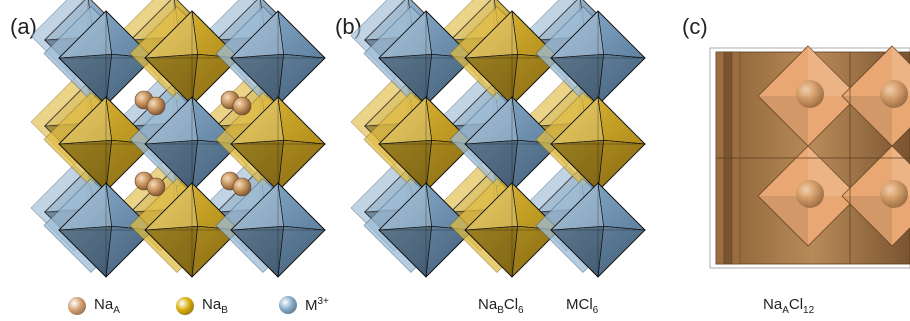 This screenshot has height=321, width=910. What do you see at coordinates (582, 306) in the screenshot?
I see `caption-mcl6: MCl6` at bounding box center [582, 306].